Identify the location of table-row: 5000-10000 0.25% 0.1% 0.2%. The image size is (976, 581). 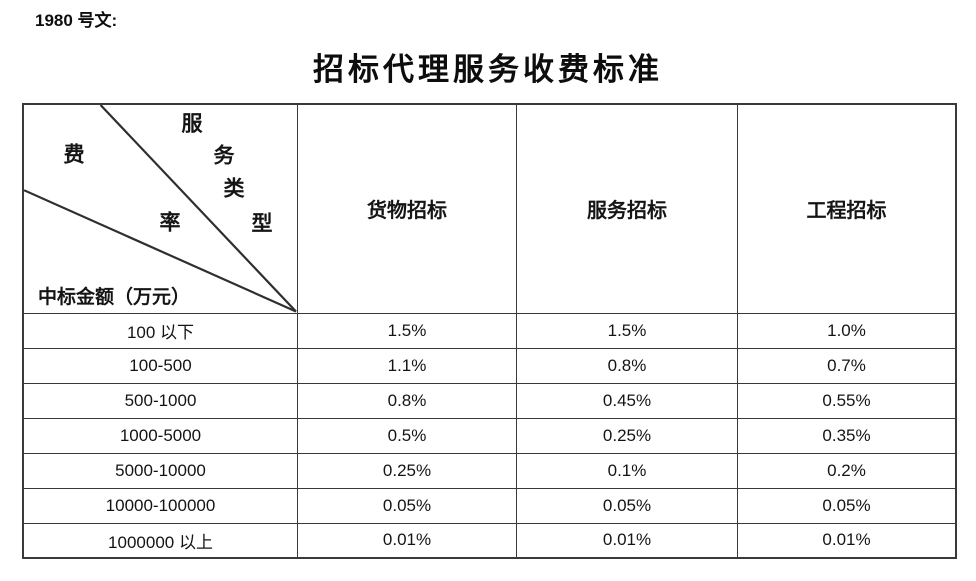
(489, 470).